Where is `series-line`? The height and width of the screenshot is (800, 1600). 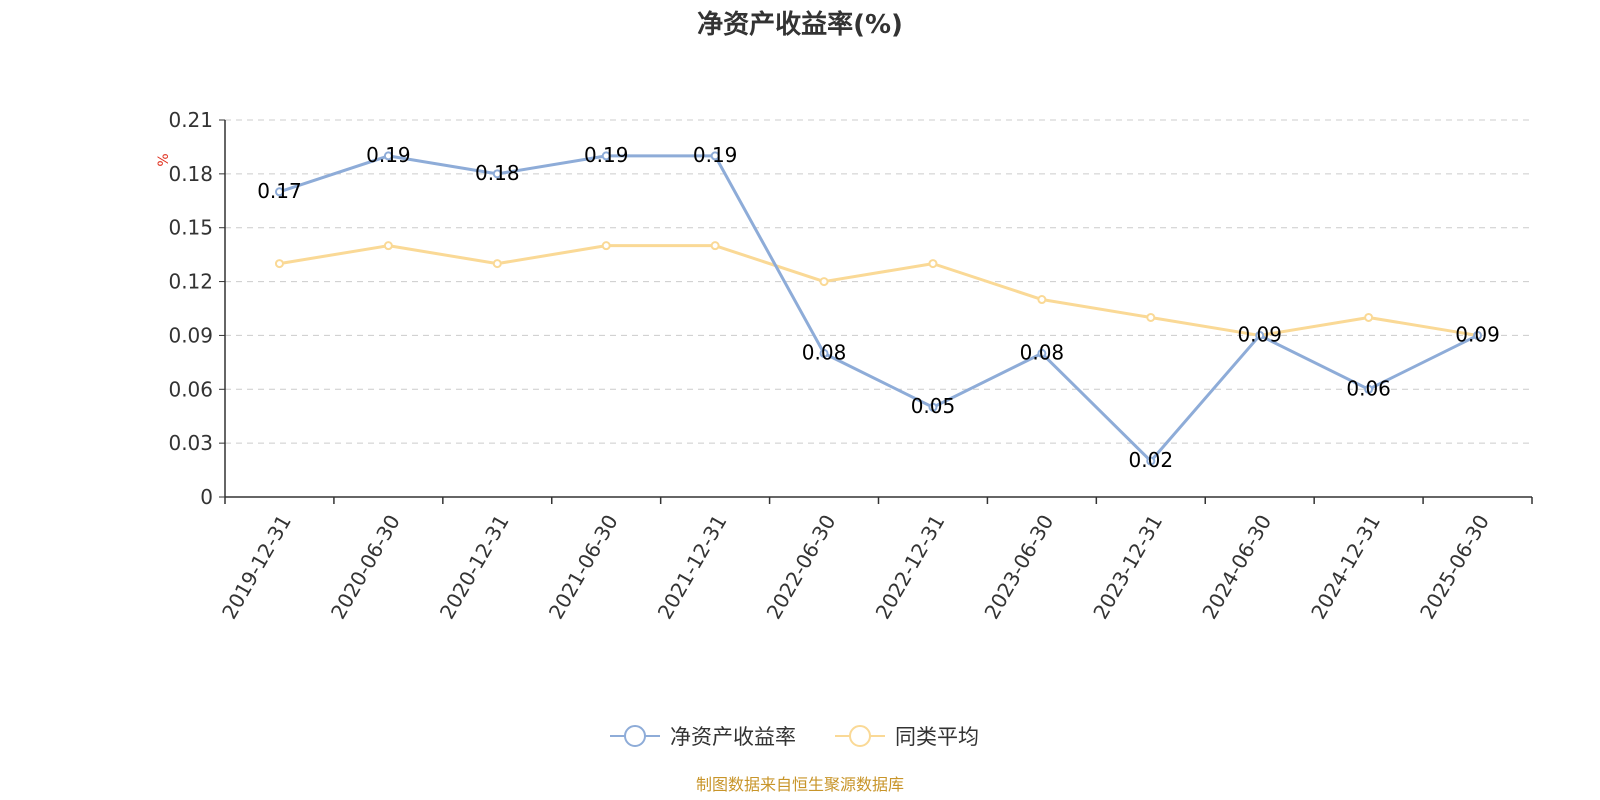 series-line is located at coordinates (878, 290).